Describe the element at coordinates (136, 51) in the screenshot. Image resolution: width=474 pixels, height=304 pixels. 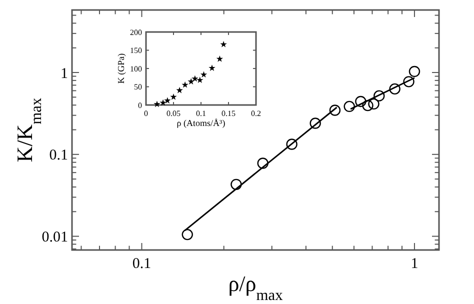
I see `y-tick-label: 150` at that location.